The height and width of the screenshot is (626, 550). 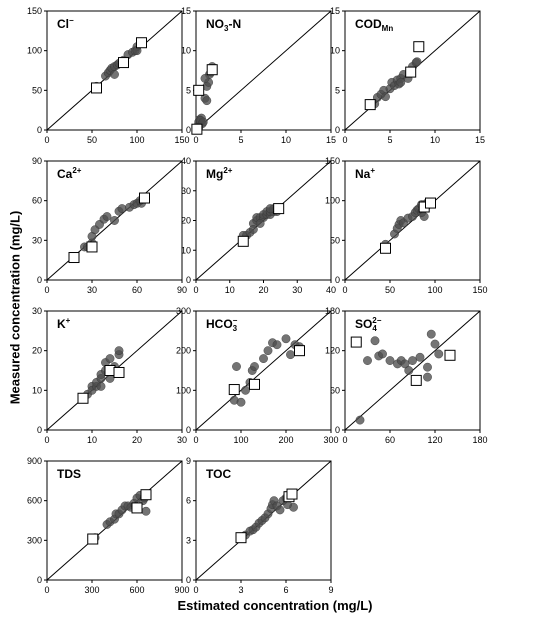 What do you see at coordinates (183, 311) in the screenshot?
I see `y-tick-label: 300` at bounding box center [183, 311].